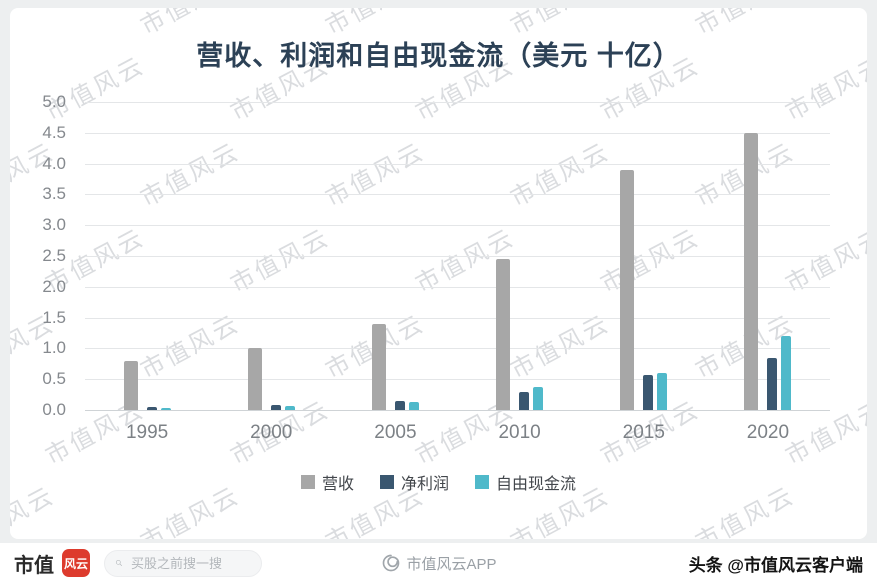 The width and height of the screenshot is (877, 583). What do you see at coordinates (524, 400) in the screenshot?
I see `bar-净利润-2010` at bounding box center [524, 400].